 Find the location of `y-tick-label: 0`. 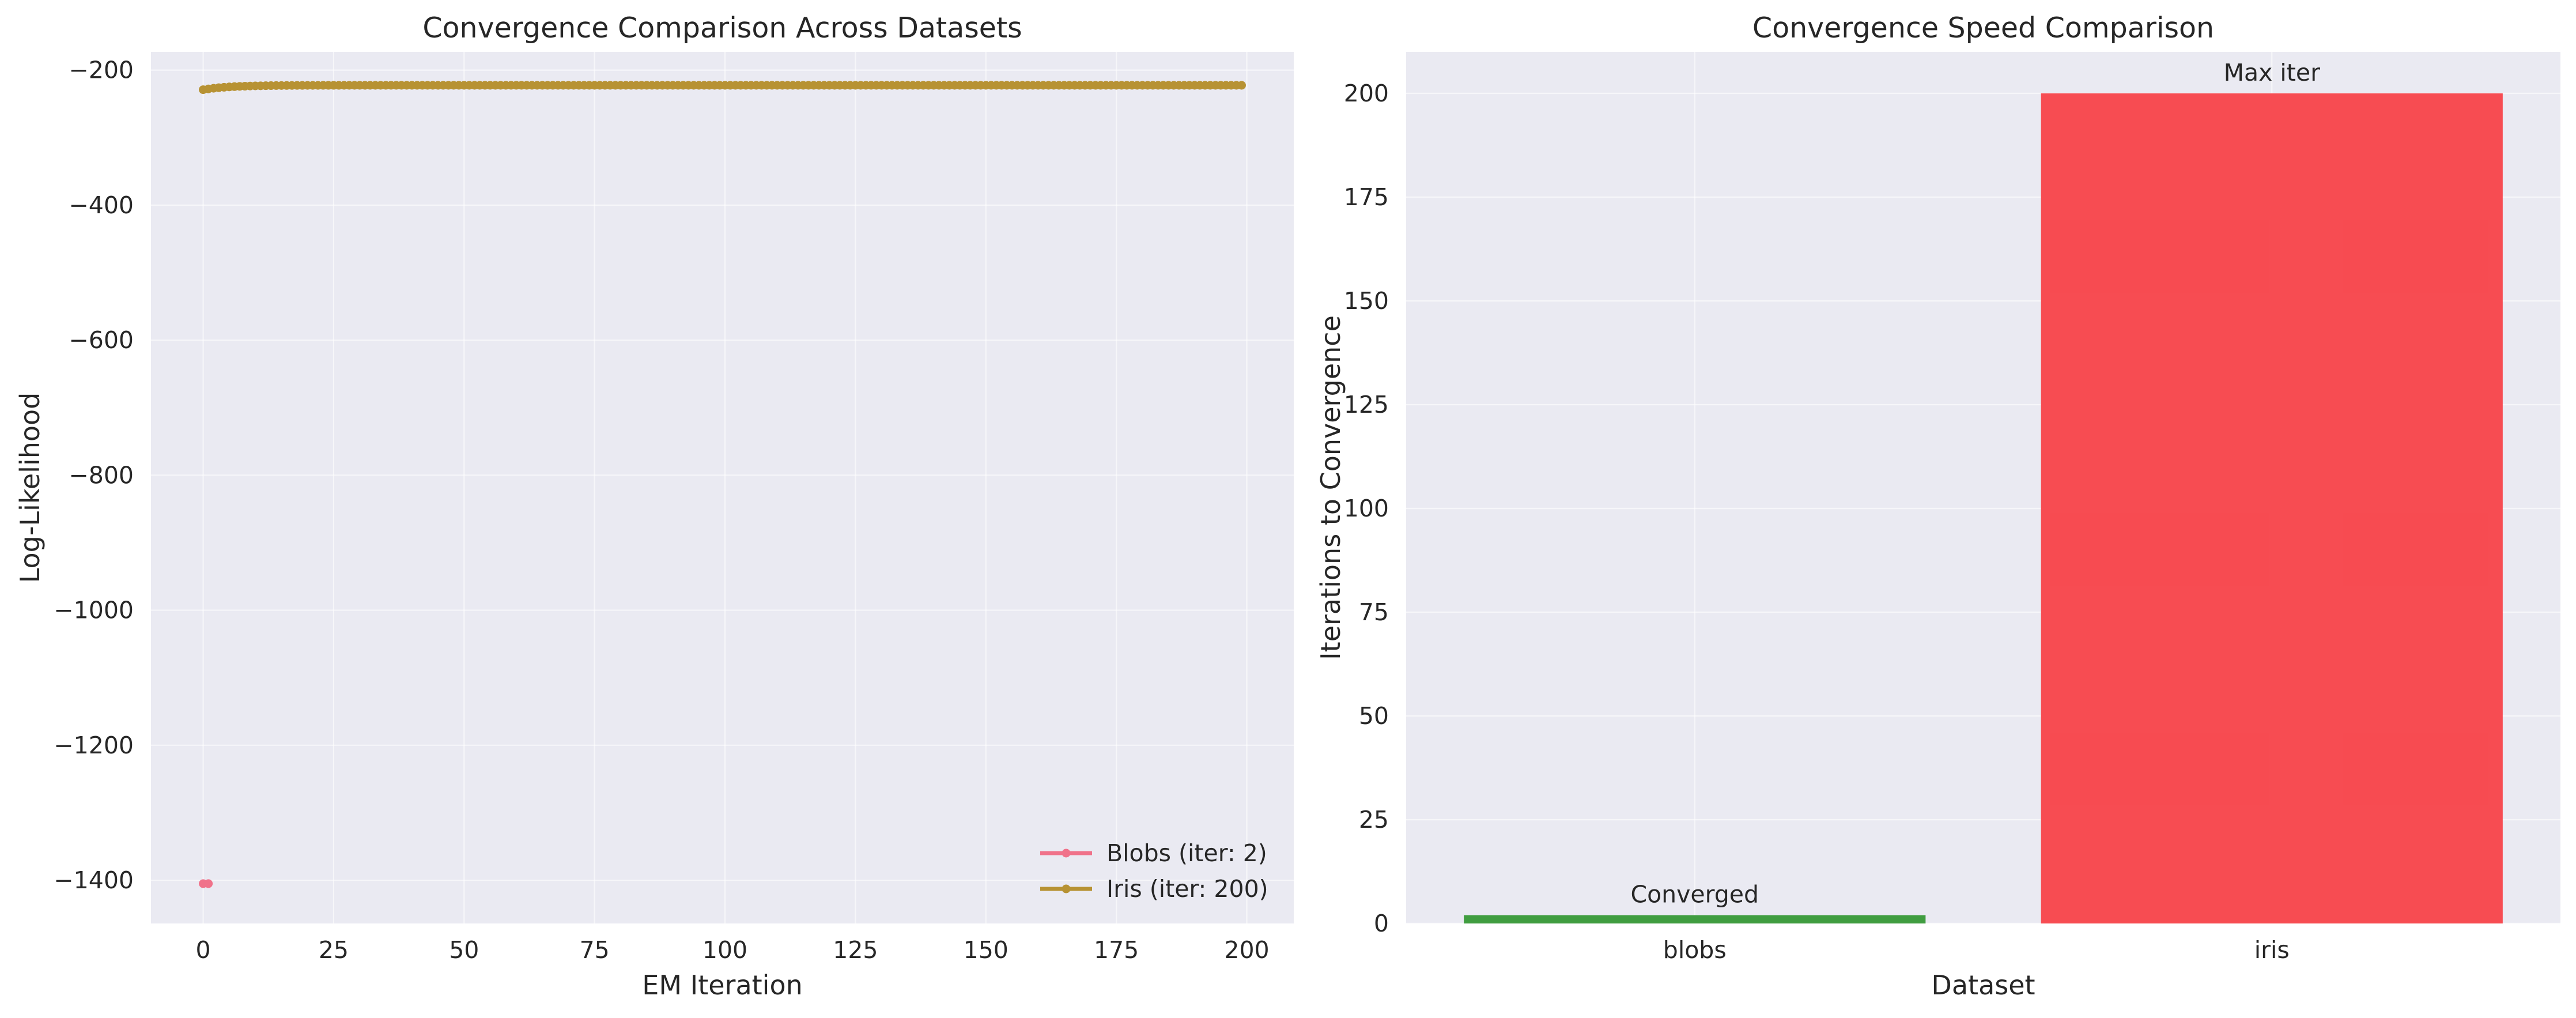

y-tick-label: 0 is located at coordinates (1381, 923).